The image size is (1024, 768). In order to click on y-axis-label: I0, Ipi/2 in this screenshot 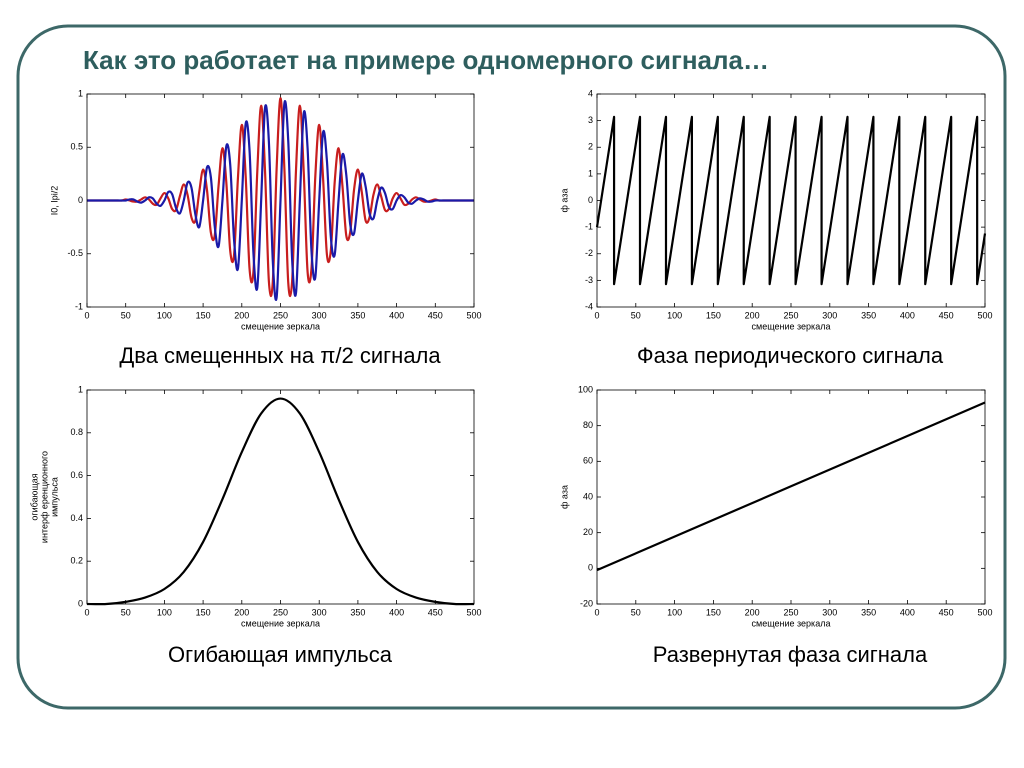, I will do `click(54, 201)`.